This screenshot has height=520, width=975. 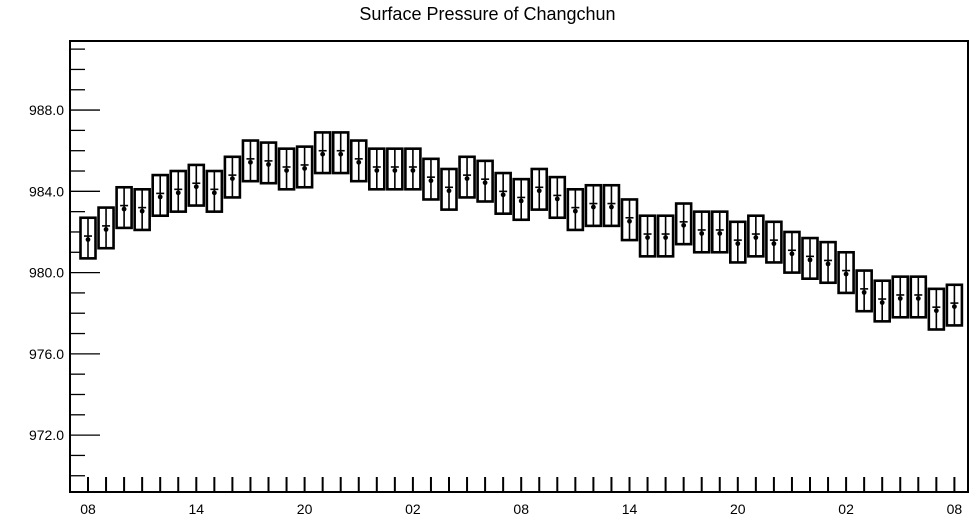 I want to click on x-axis: 08 14 20 02 08 14 20 02 08, so click(x=521, y=497).